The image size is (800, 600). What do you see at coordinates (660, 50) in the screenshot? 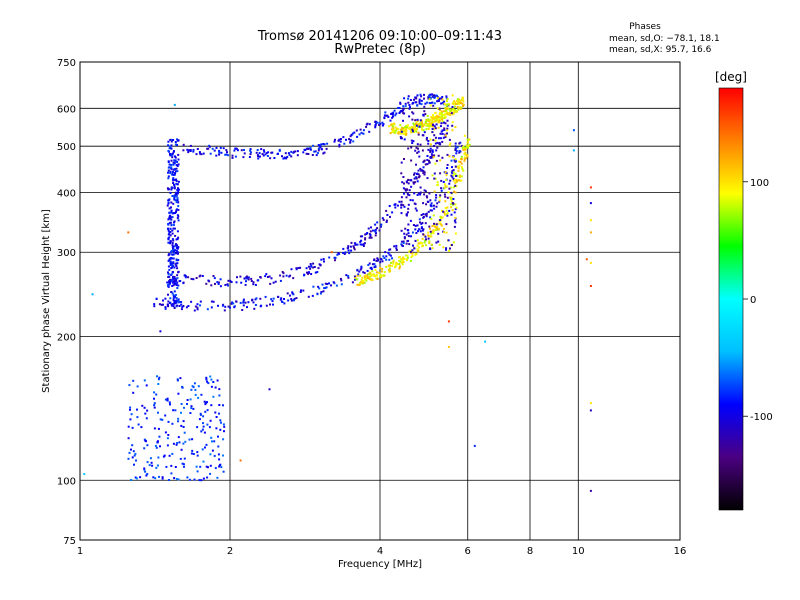
I see `phase-stats-x: mean, sd,X: 95.7, 16.6` at bounding box center [660, 50].